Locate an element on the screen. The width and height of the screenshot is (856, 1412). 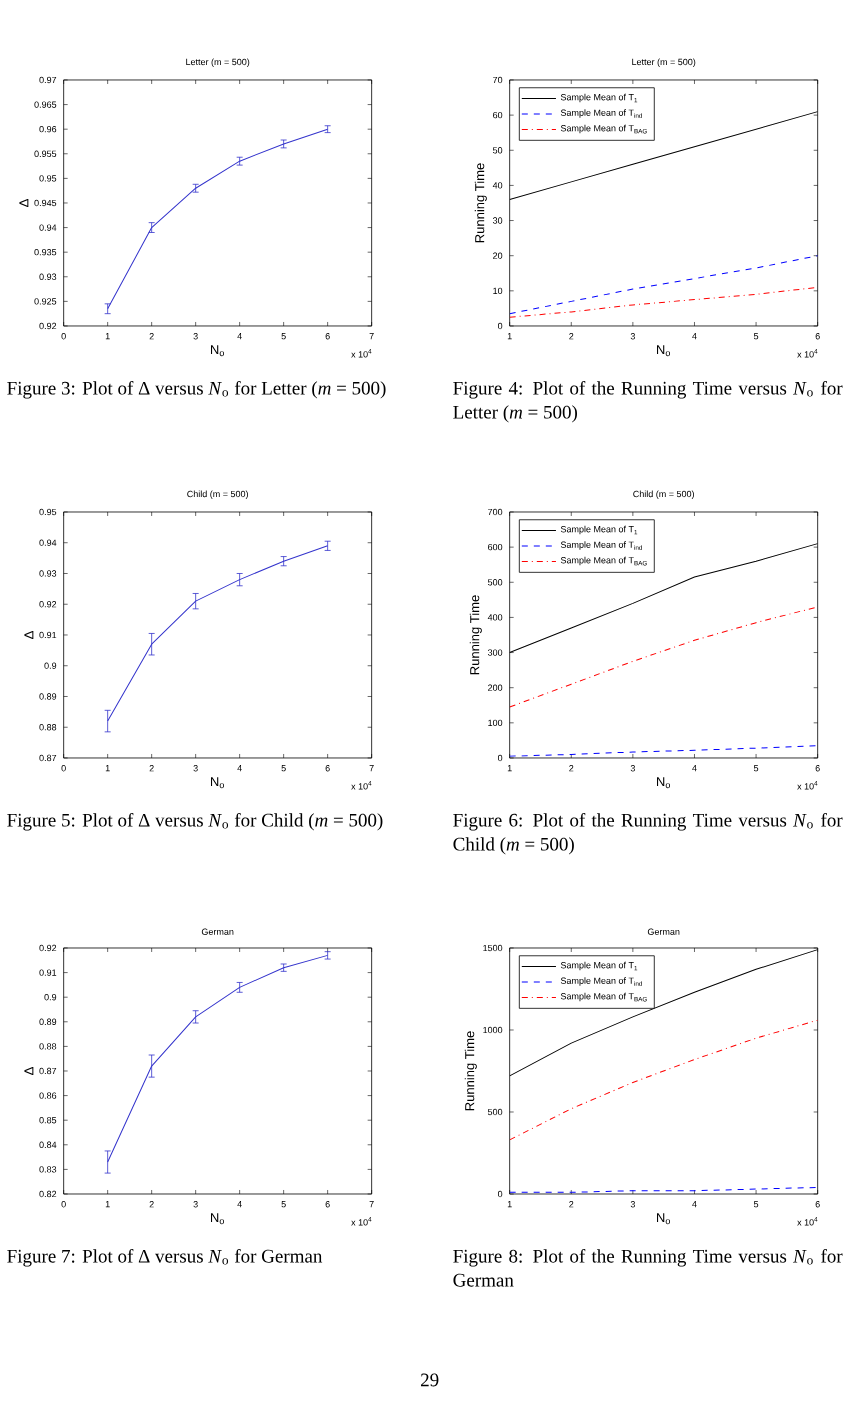
text: 29 is located at coordinates (430, 1380).